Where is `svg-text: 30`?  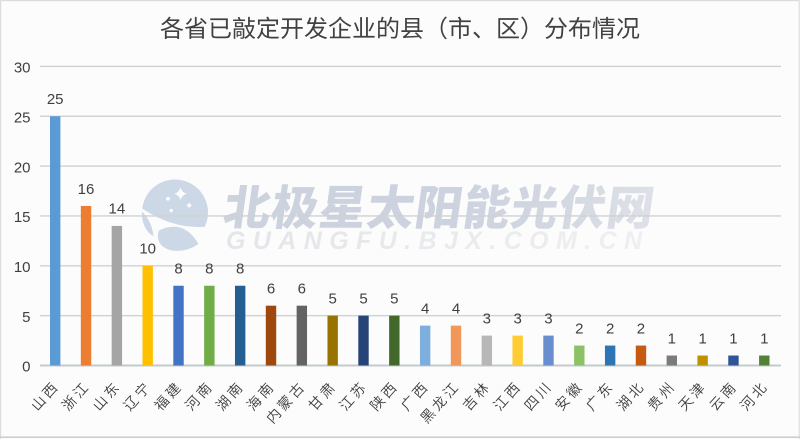 svg-text: 30 is located at coordinates (22, 68).